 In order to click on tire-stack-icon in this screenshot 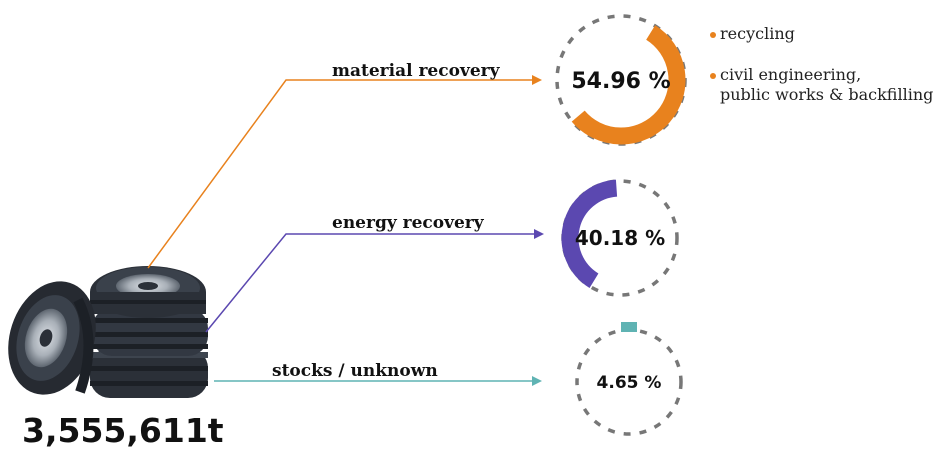, I will do `click(108, 332)`.